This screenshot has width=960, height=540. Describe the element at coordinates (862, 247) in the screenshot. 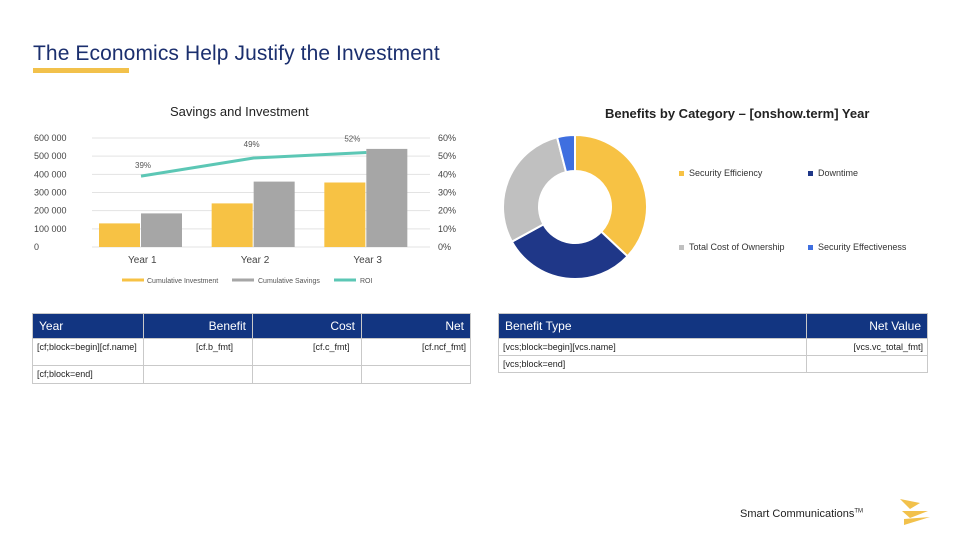

I see `legend-label: Security Effectiveness` at that location.